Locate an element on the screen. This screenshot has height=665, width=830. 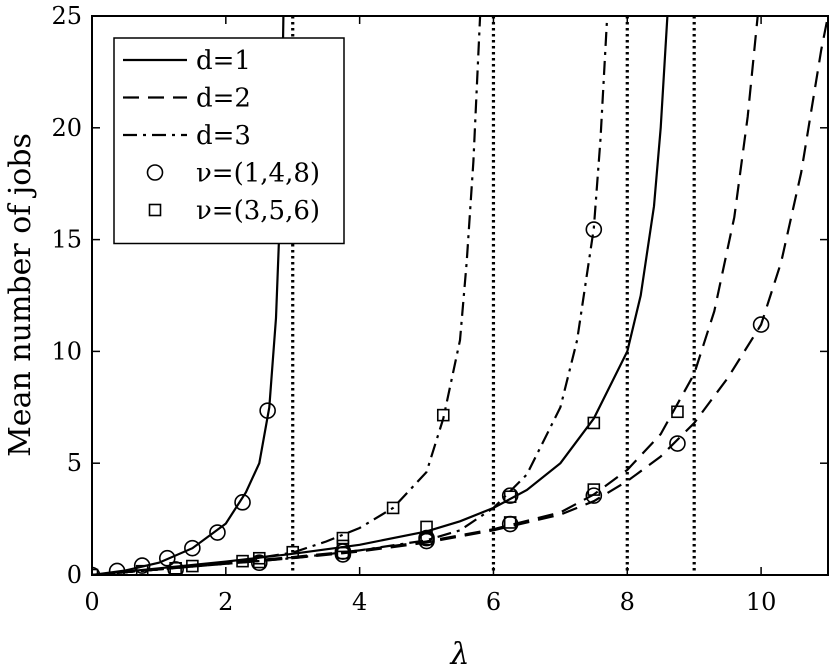
y-tick-label: 20 is located at coordinates (66, 128).